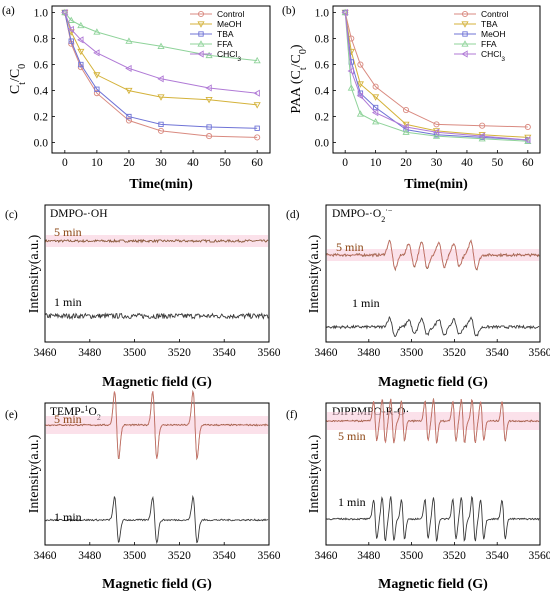 The image size is (550, 598). I want to click on legend-entry: TBA, so click(225, 34).